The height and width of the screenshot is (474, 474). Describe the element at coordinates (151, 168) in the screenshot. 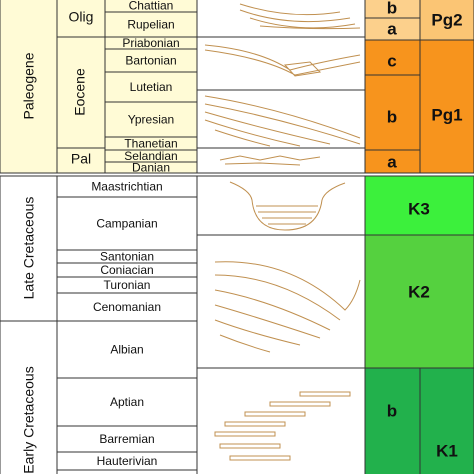

I see `stage-label: Danian` at that location.